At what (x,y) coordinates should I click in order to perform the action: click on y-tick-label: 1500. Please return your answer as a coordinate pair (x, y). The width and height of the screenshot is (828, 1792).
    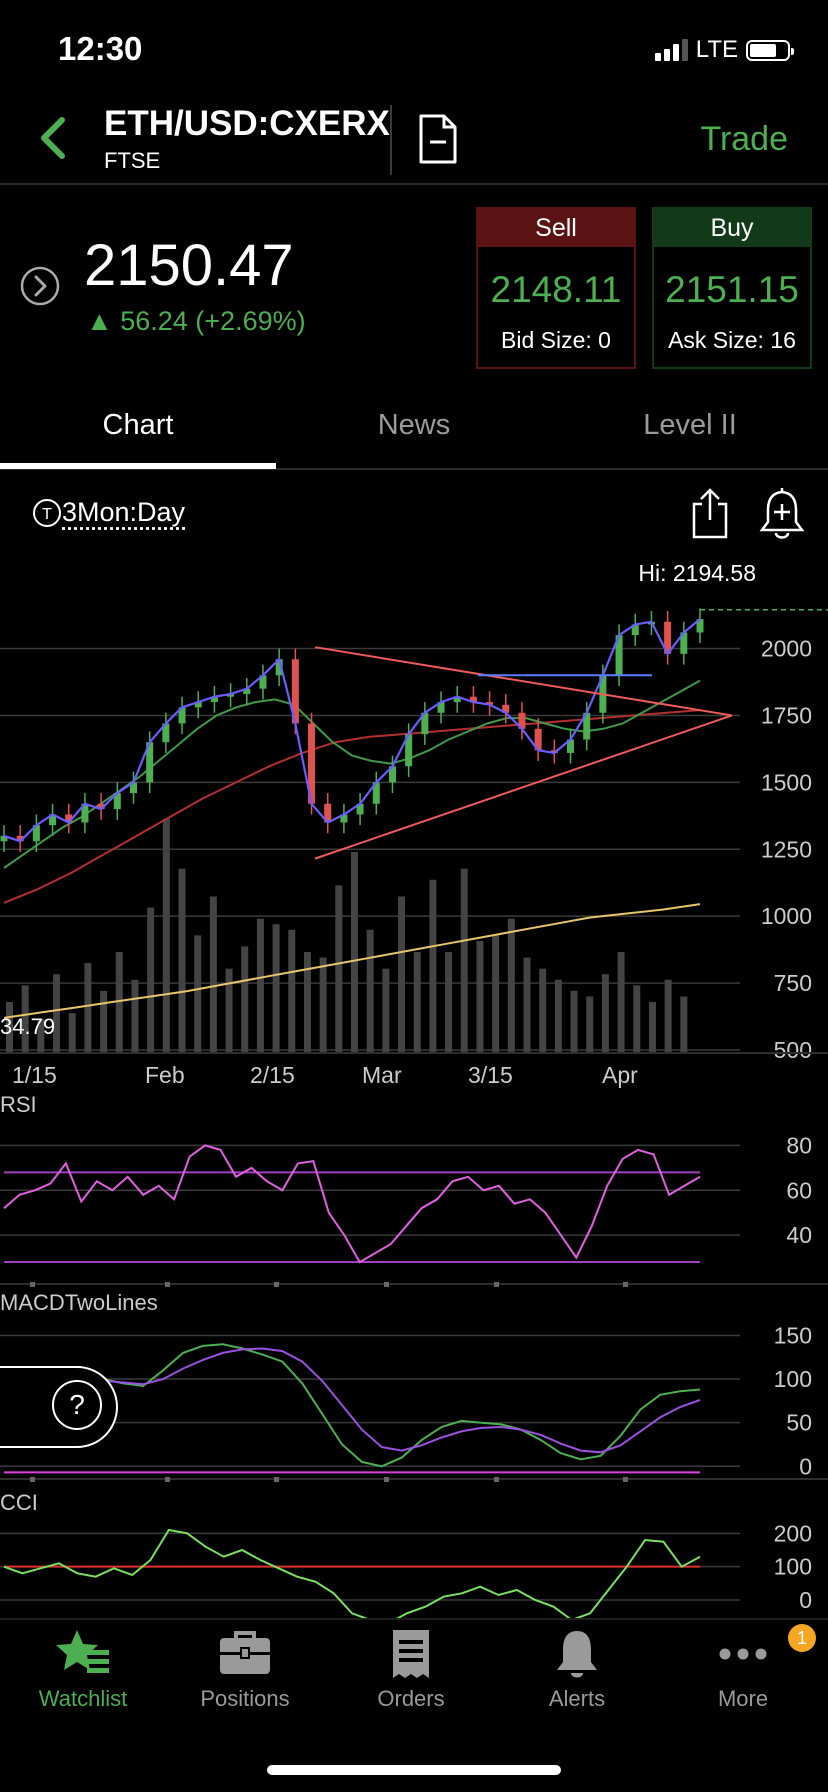
    Looking at the image, I should click on (786, 782).